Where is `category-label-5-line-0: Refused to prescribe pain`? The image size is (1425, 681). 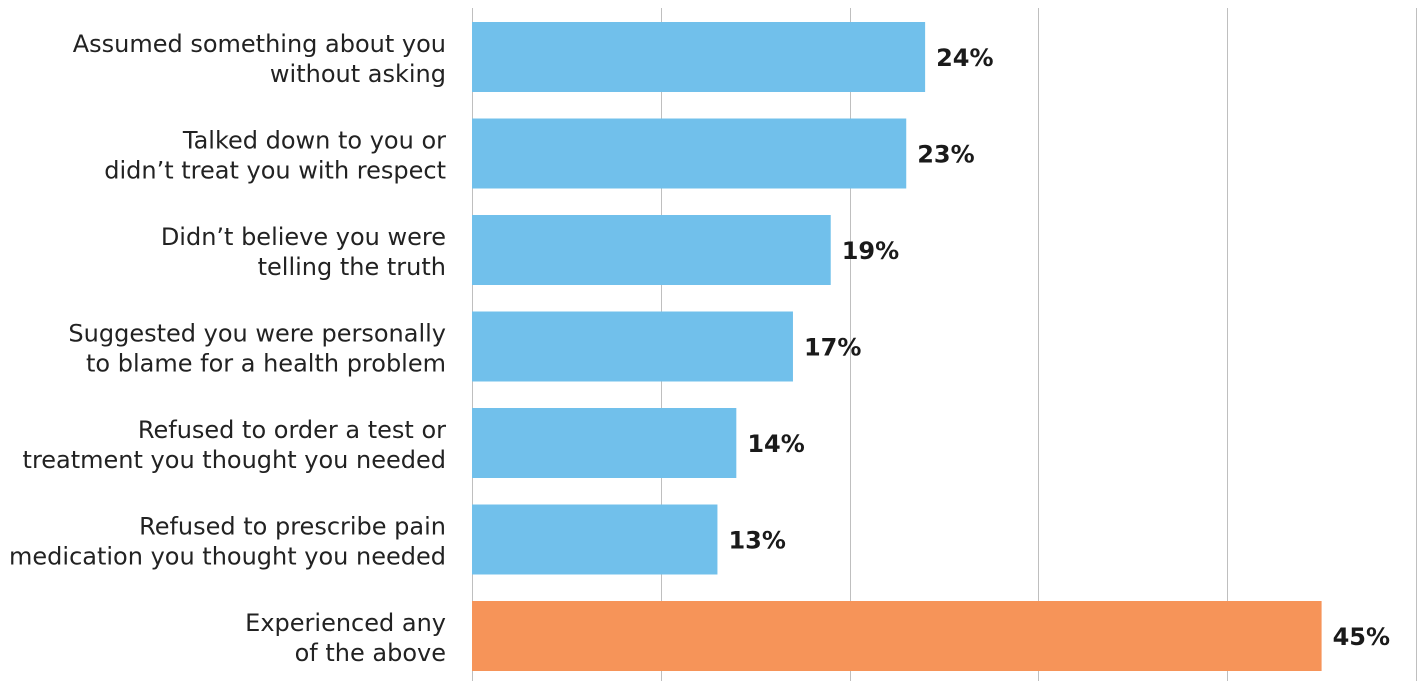
category-label-5-line-0: Refused to prescribe pain is located at coordinates (292, 527).